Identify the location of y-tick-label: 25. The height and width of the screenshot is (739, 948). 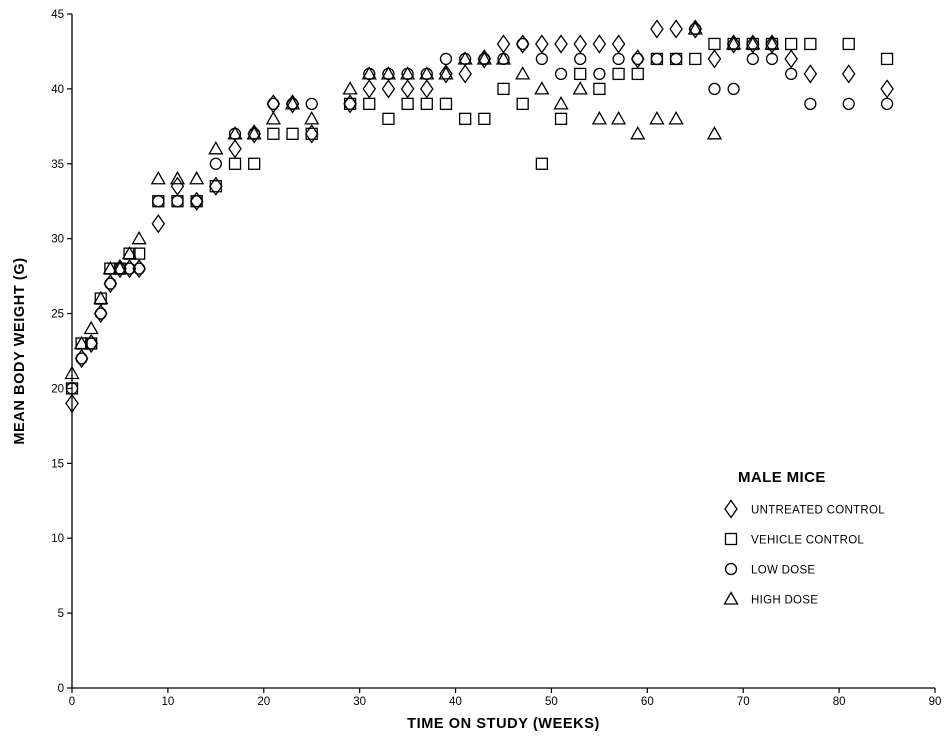
(57, 315).